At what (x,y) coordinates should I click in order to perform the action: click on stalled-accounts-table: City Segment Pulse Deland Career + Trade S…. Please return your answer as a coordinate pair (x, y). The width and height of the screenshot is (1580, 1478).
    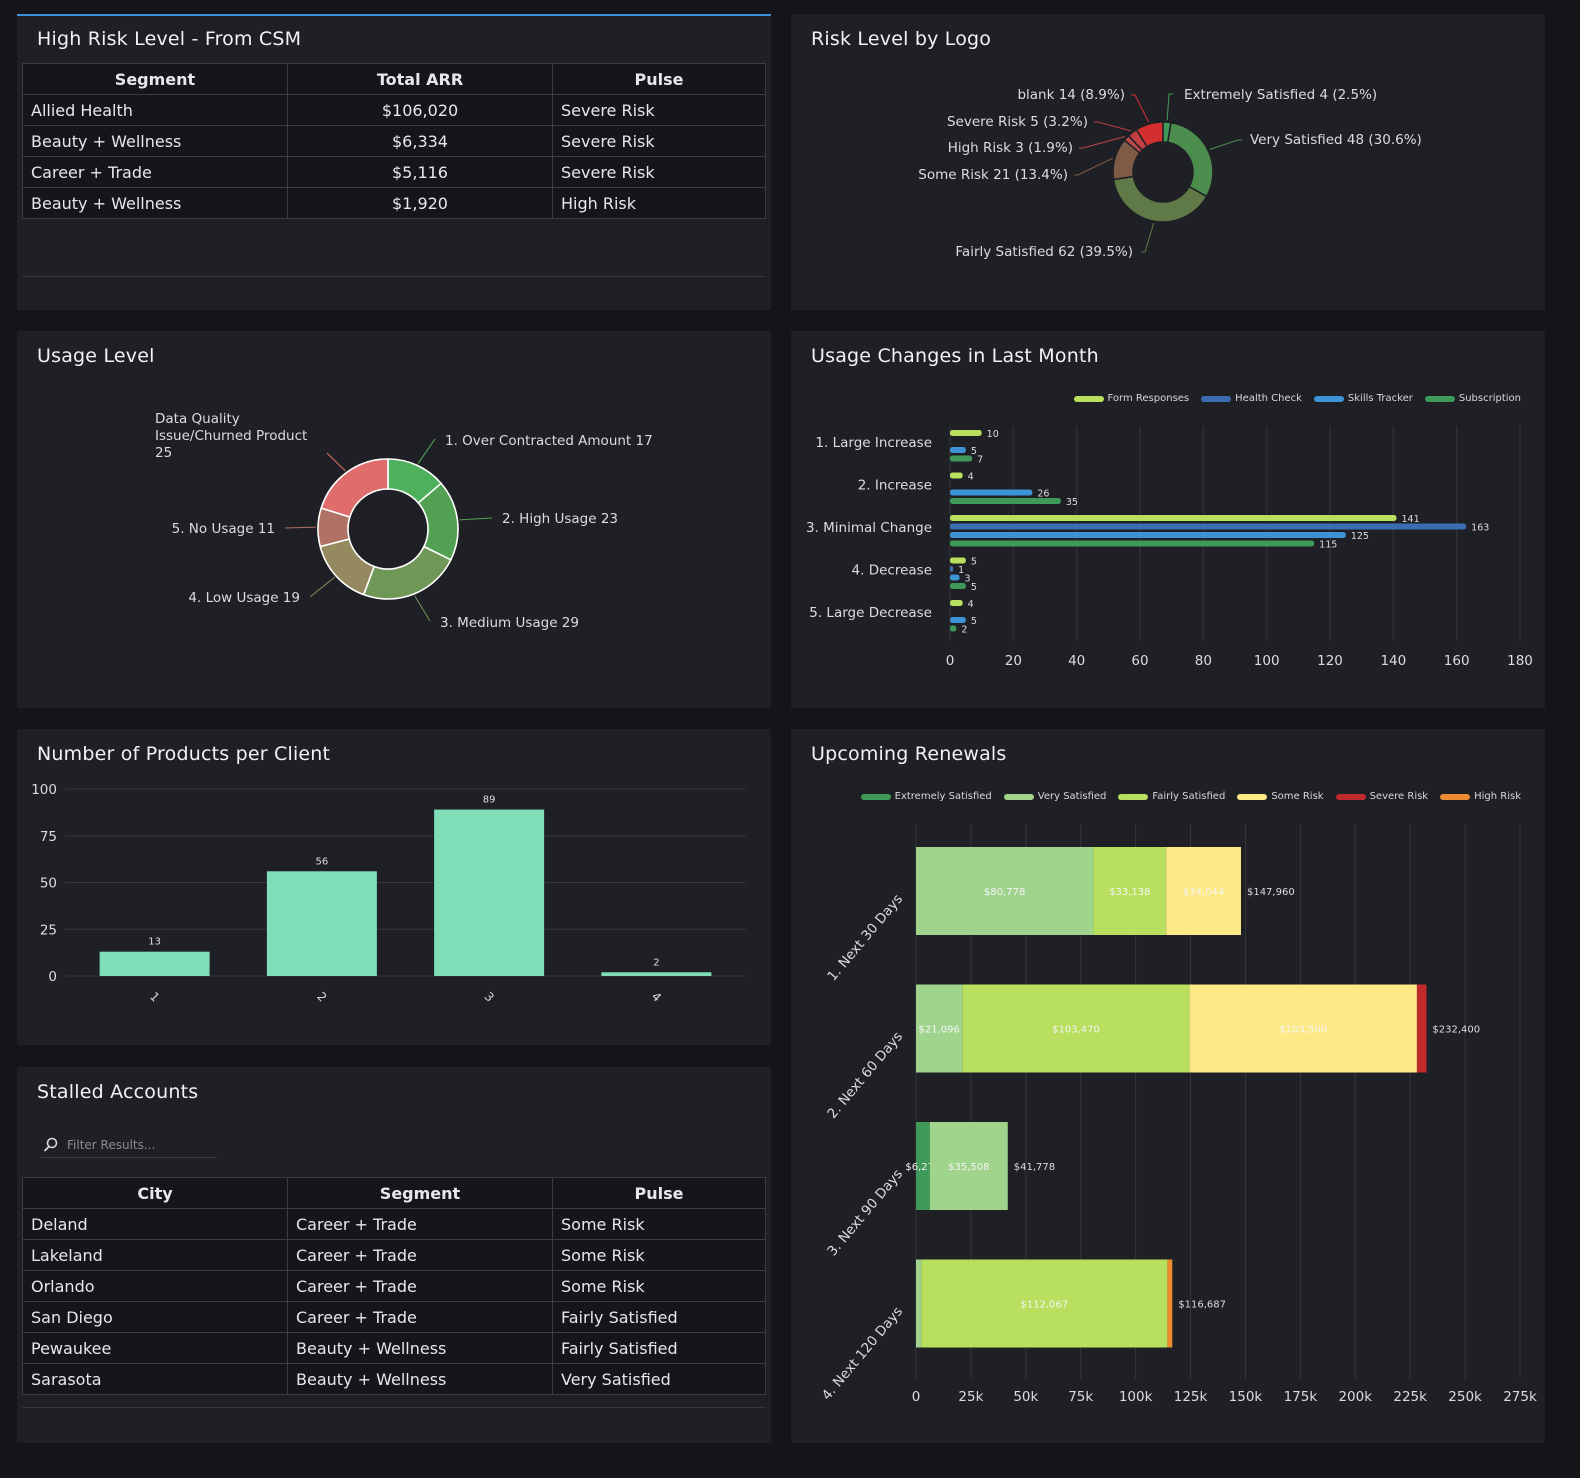
    Looking at the image, I should click on (394, 1286).